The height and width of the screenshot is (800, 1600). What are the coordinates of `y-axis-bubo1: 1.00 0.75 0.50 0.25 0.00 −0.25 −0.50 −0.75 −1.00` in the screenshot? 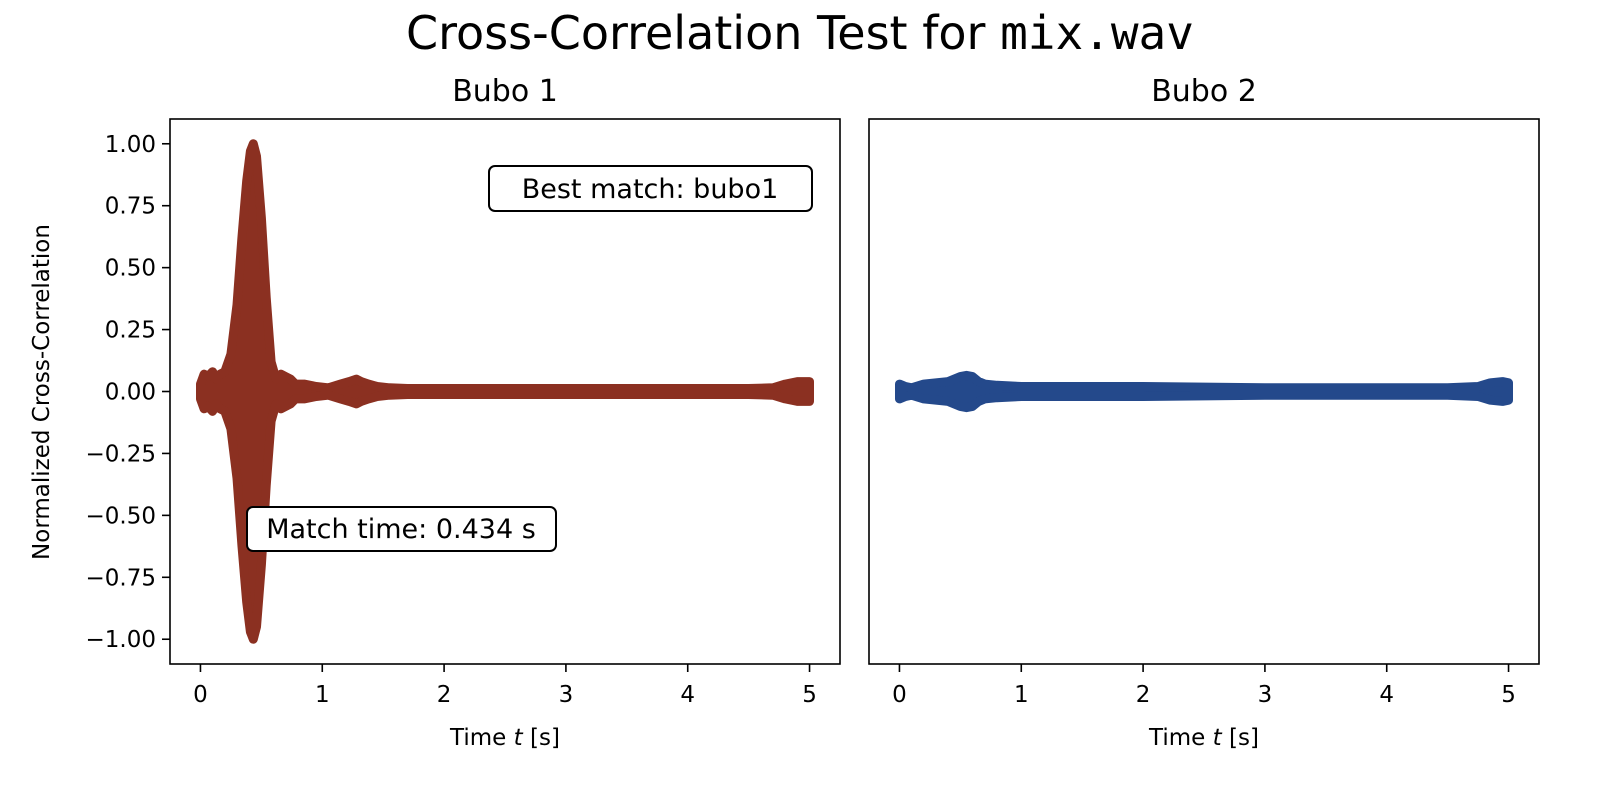 It's located at (128, 392).